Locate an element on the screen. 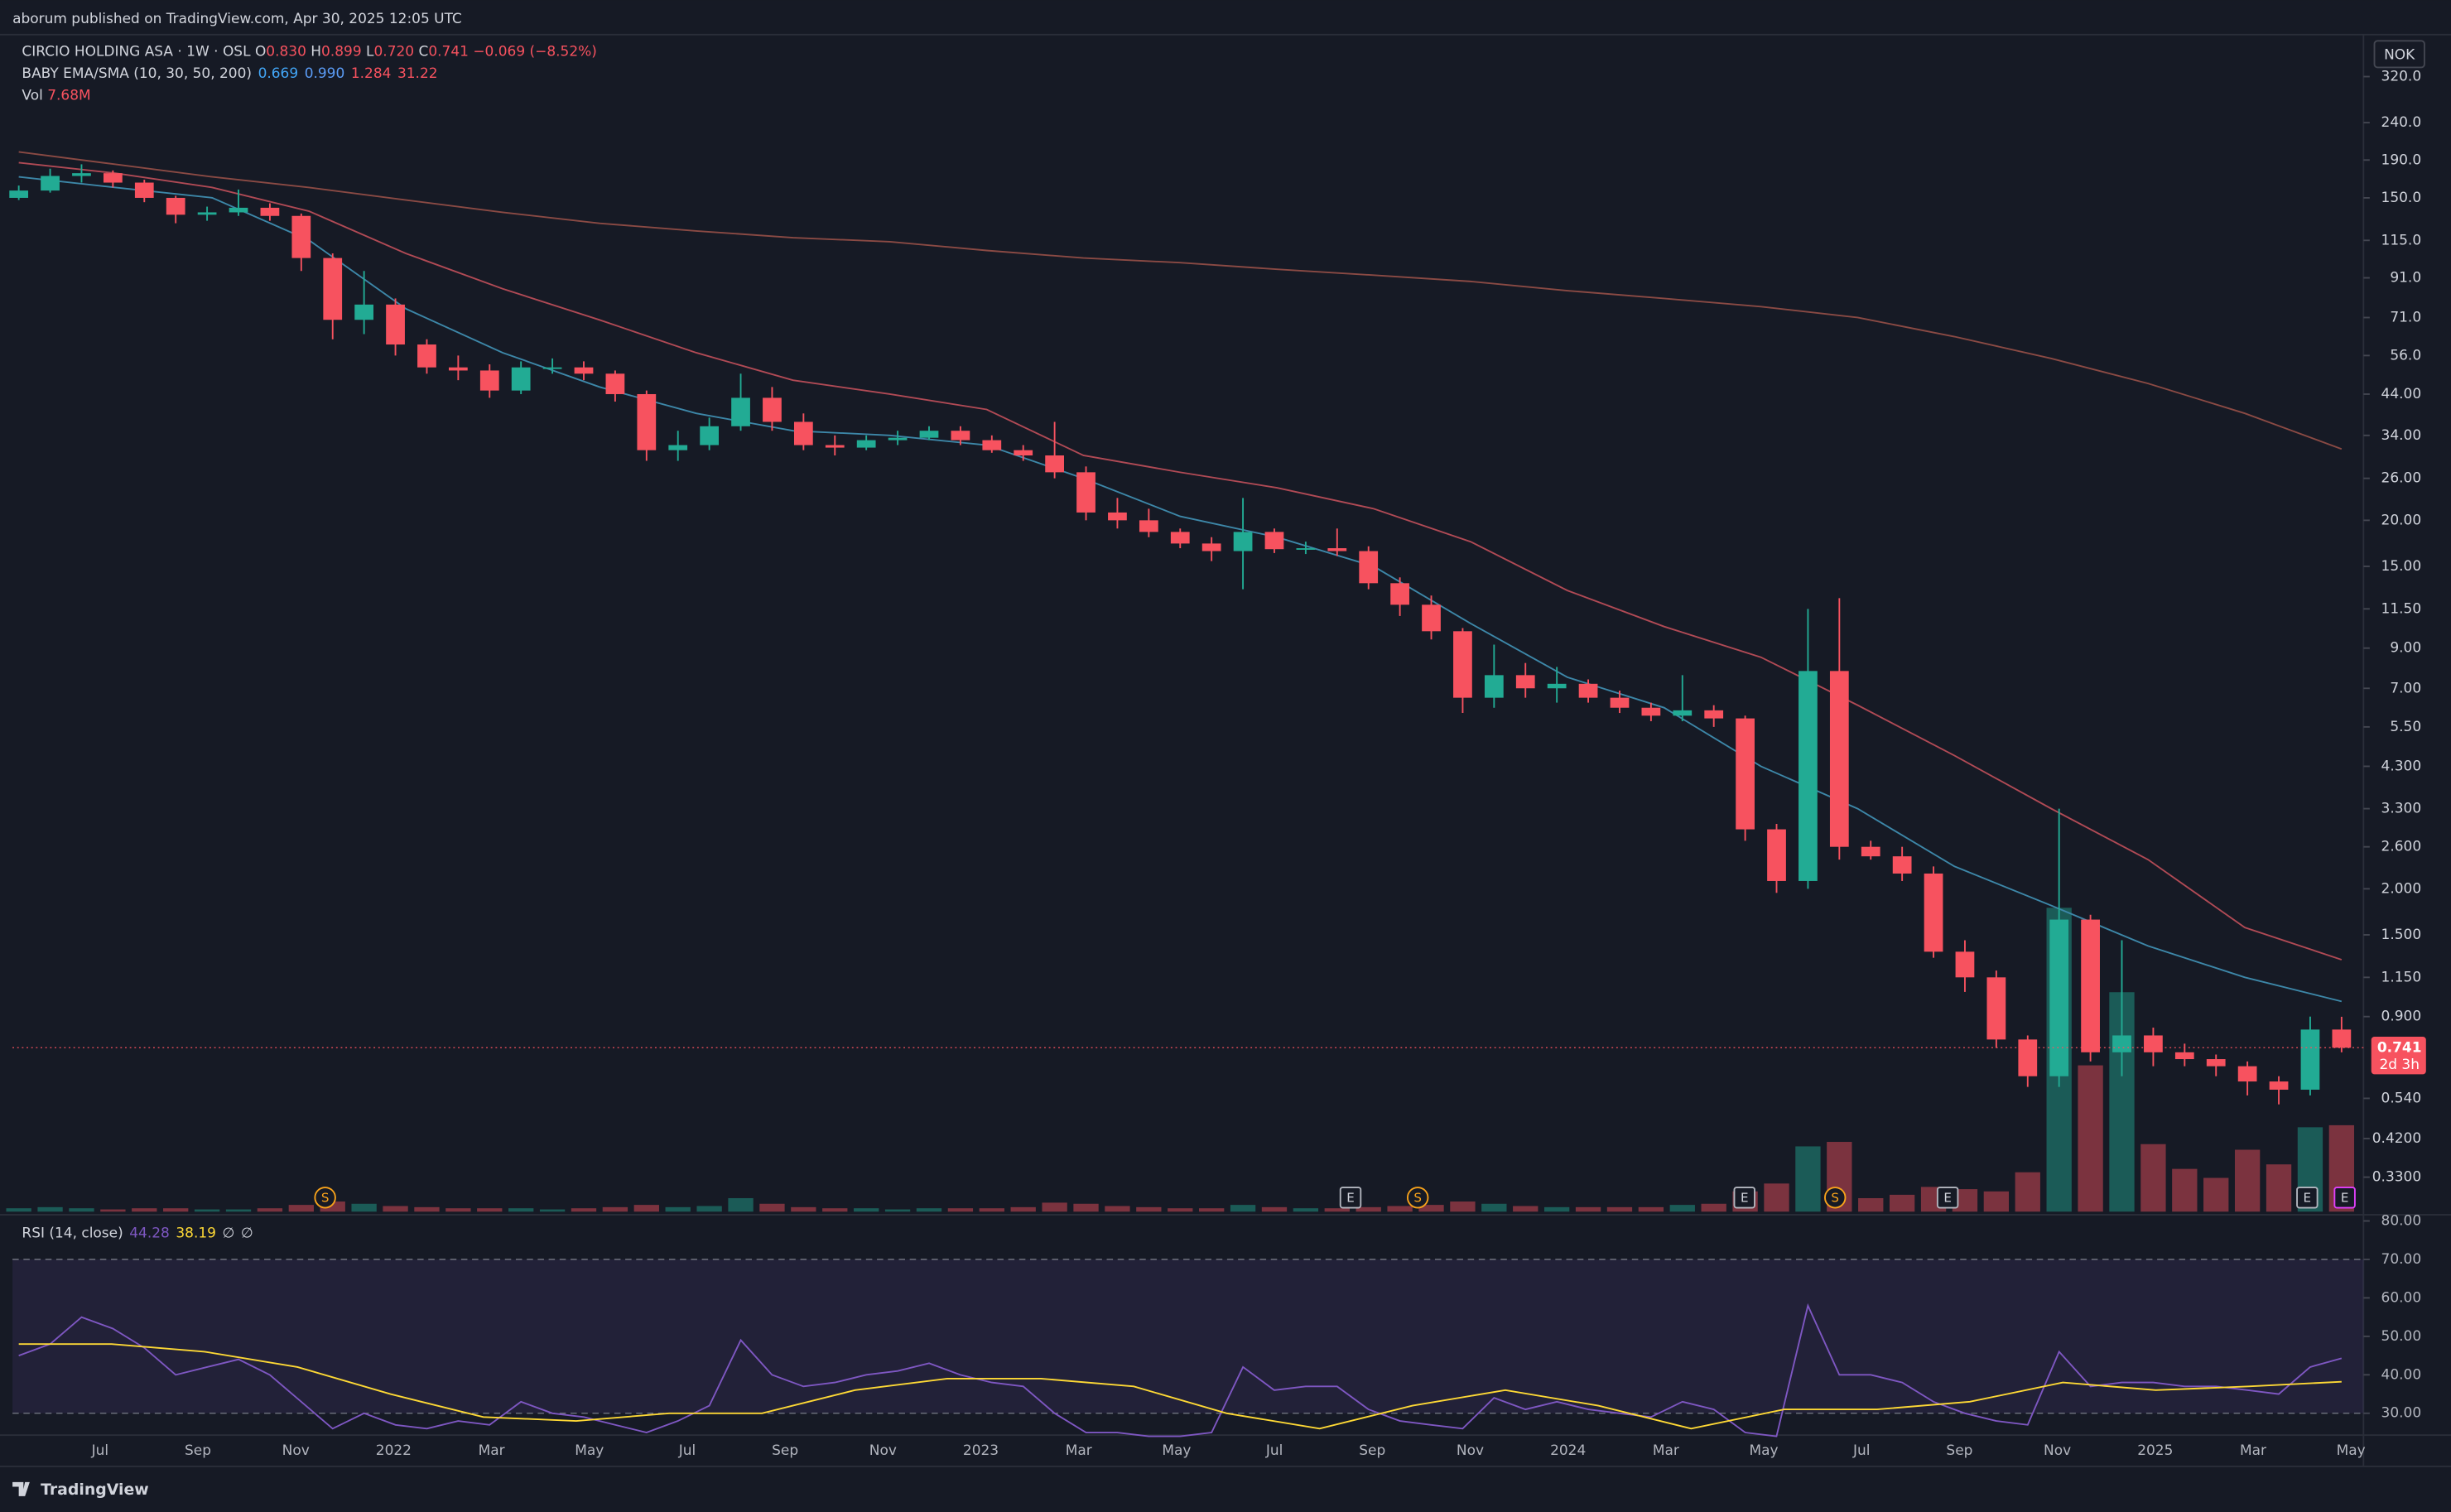  ohlc-value: 0.830 is located at coordinates (286, 52).